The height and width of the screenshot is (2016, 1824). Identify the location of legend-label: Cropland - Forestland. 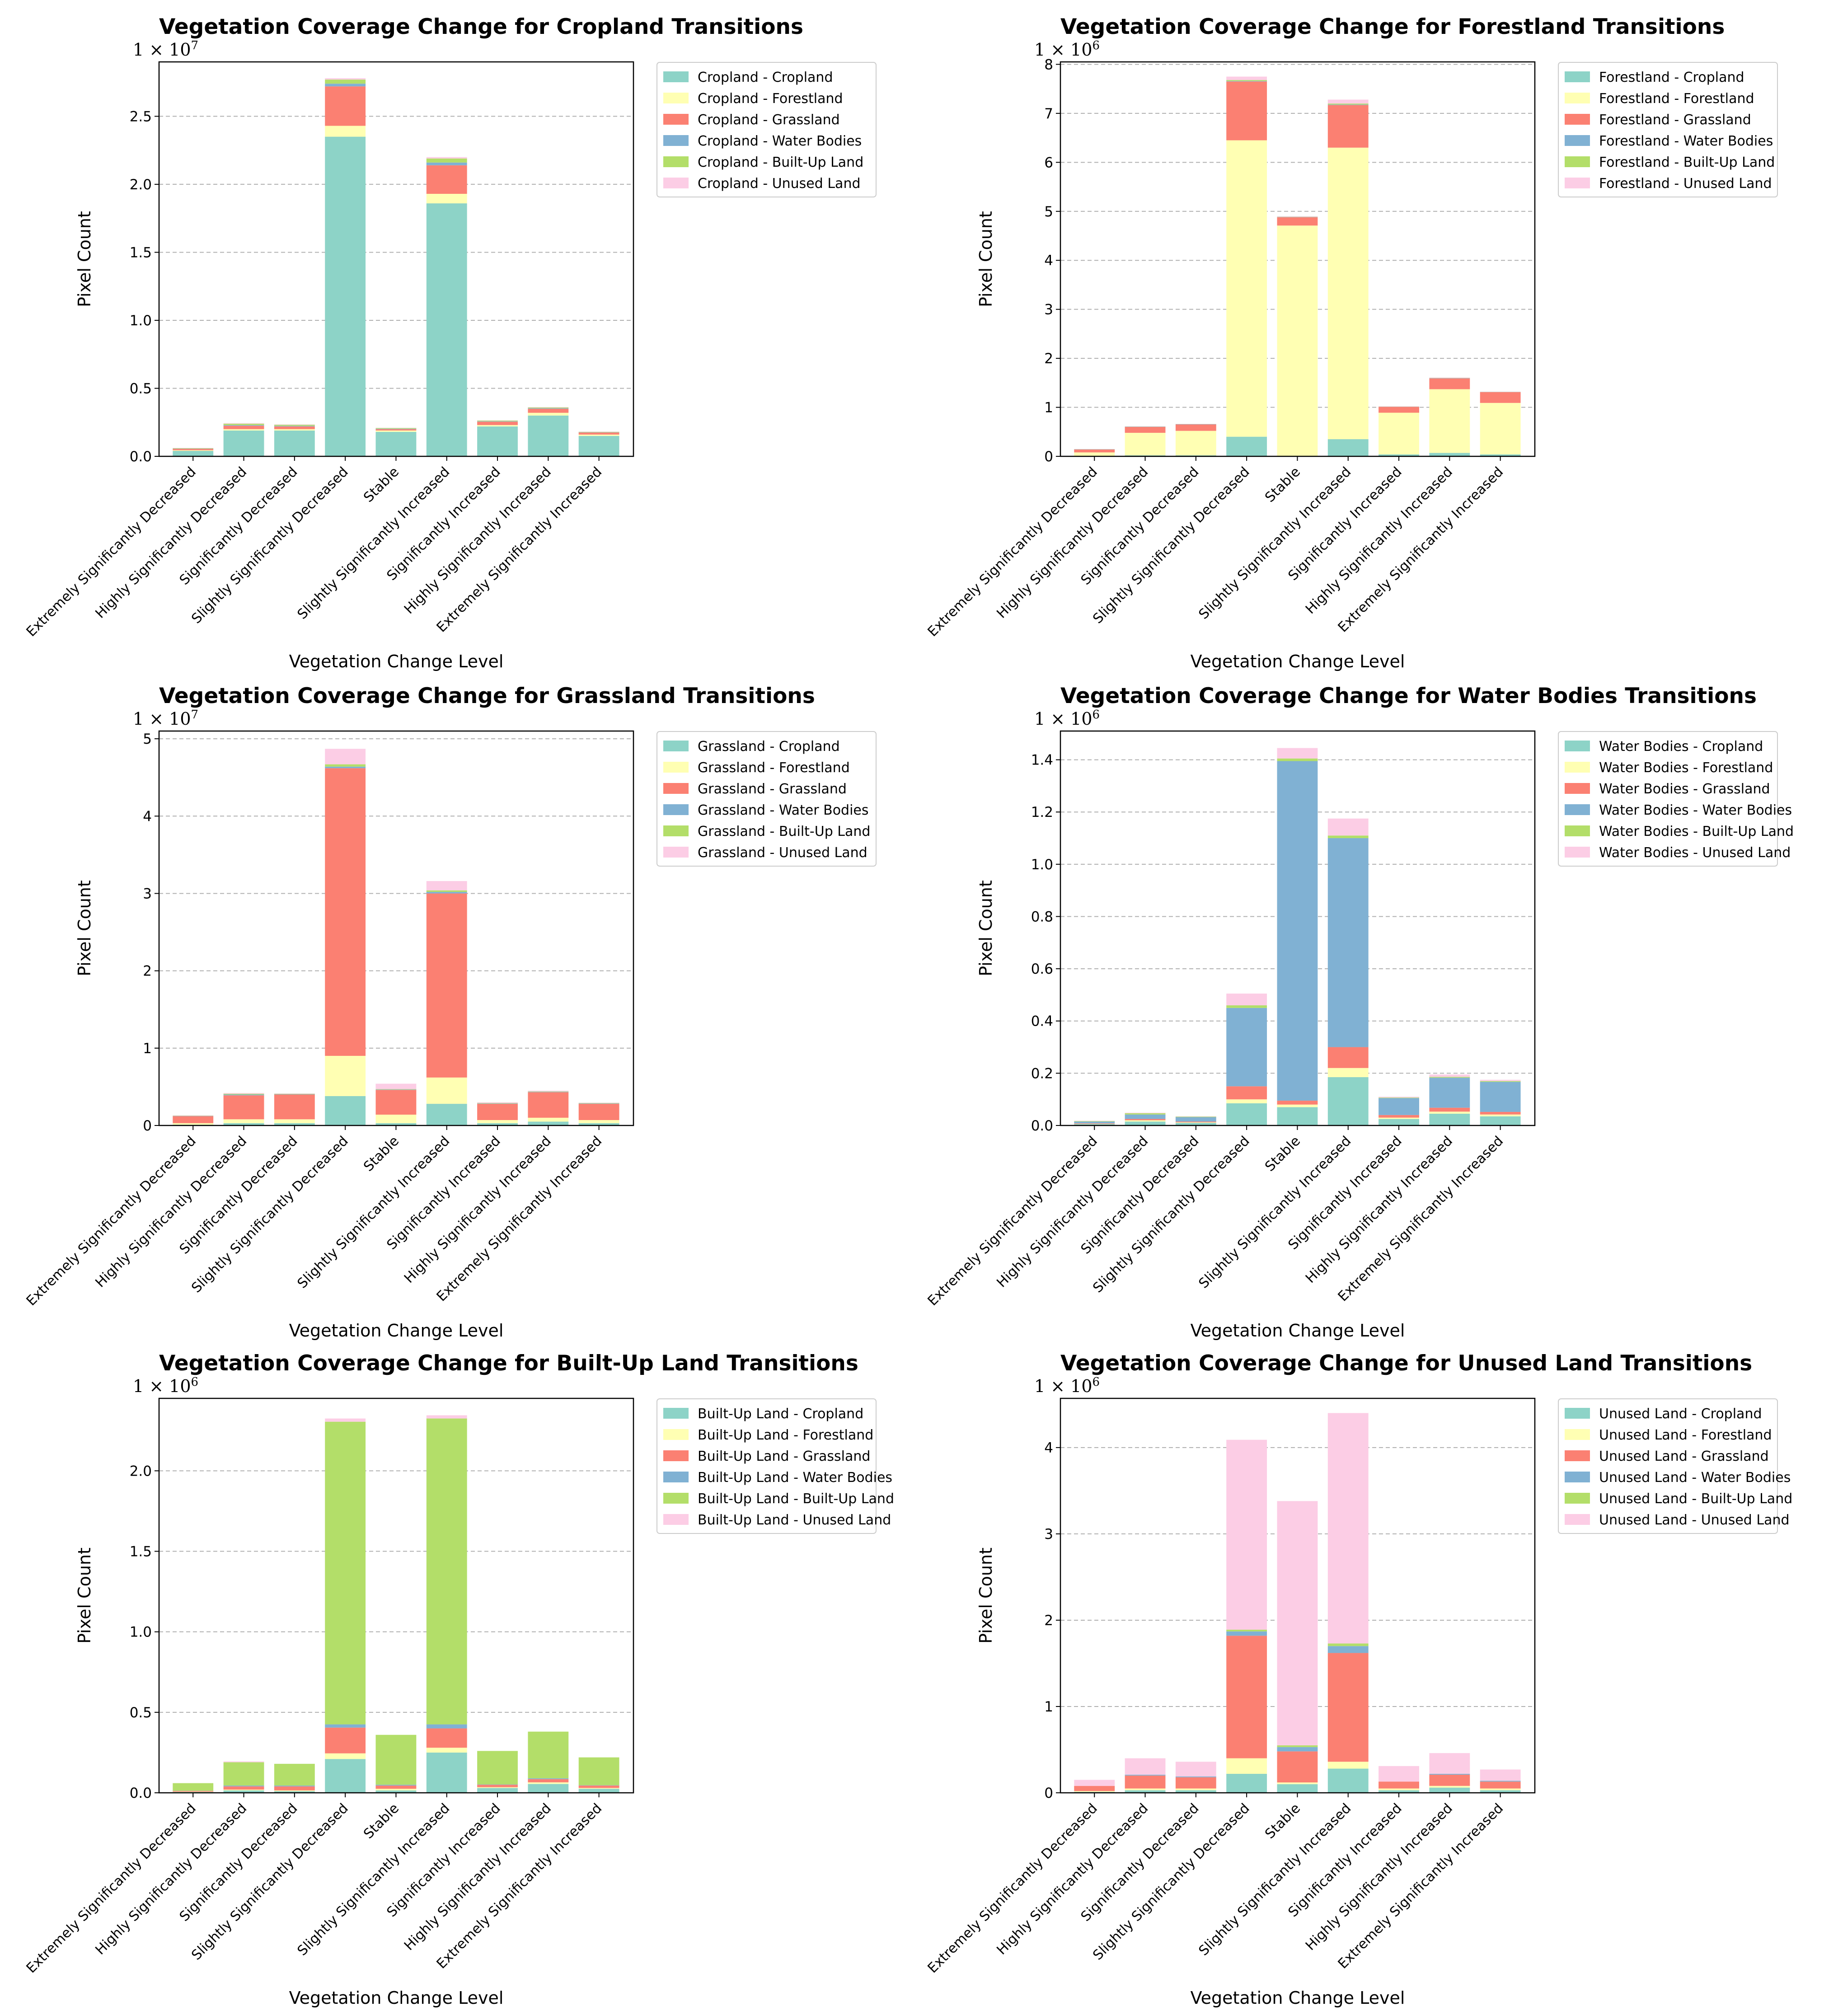
(770, 99).